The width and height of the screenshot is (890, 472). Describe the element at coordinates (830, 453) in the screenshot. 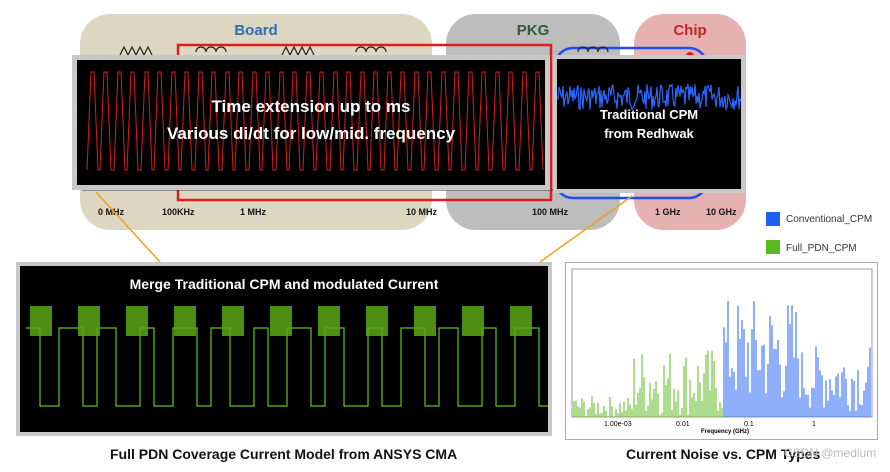

I see `watermark: CSDN @medium` at that location.